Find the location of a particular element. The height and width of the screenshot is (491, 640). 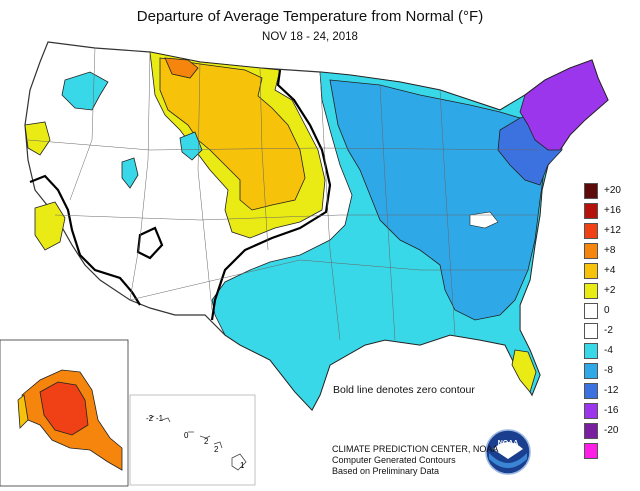

zero-contour-note: Bold line denotes zero contour is located at coordinates (404, 390).